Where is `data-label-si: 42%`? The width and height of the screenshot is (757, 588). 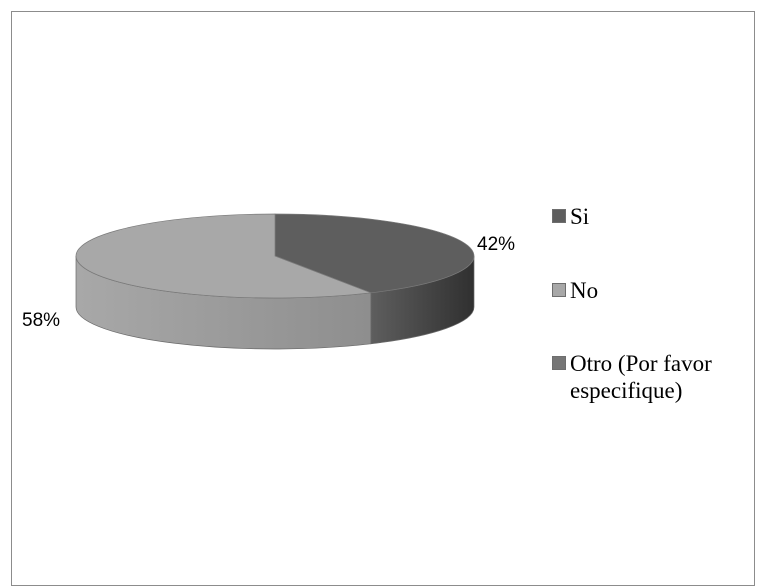
data-label-si: 42% is located at coordinates (496, 244).